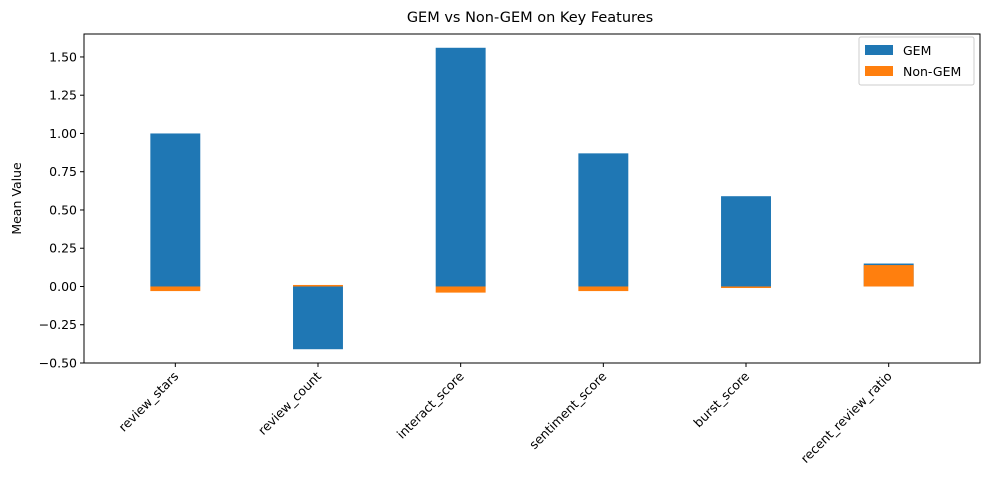 The image size is (989, 490). Describe the element at coordinates (318, 318) in the screenshot. I see `bar-gem-review-count` at that location.